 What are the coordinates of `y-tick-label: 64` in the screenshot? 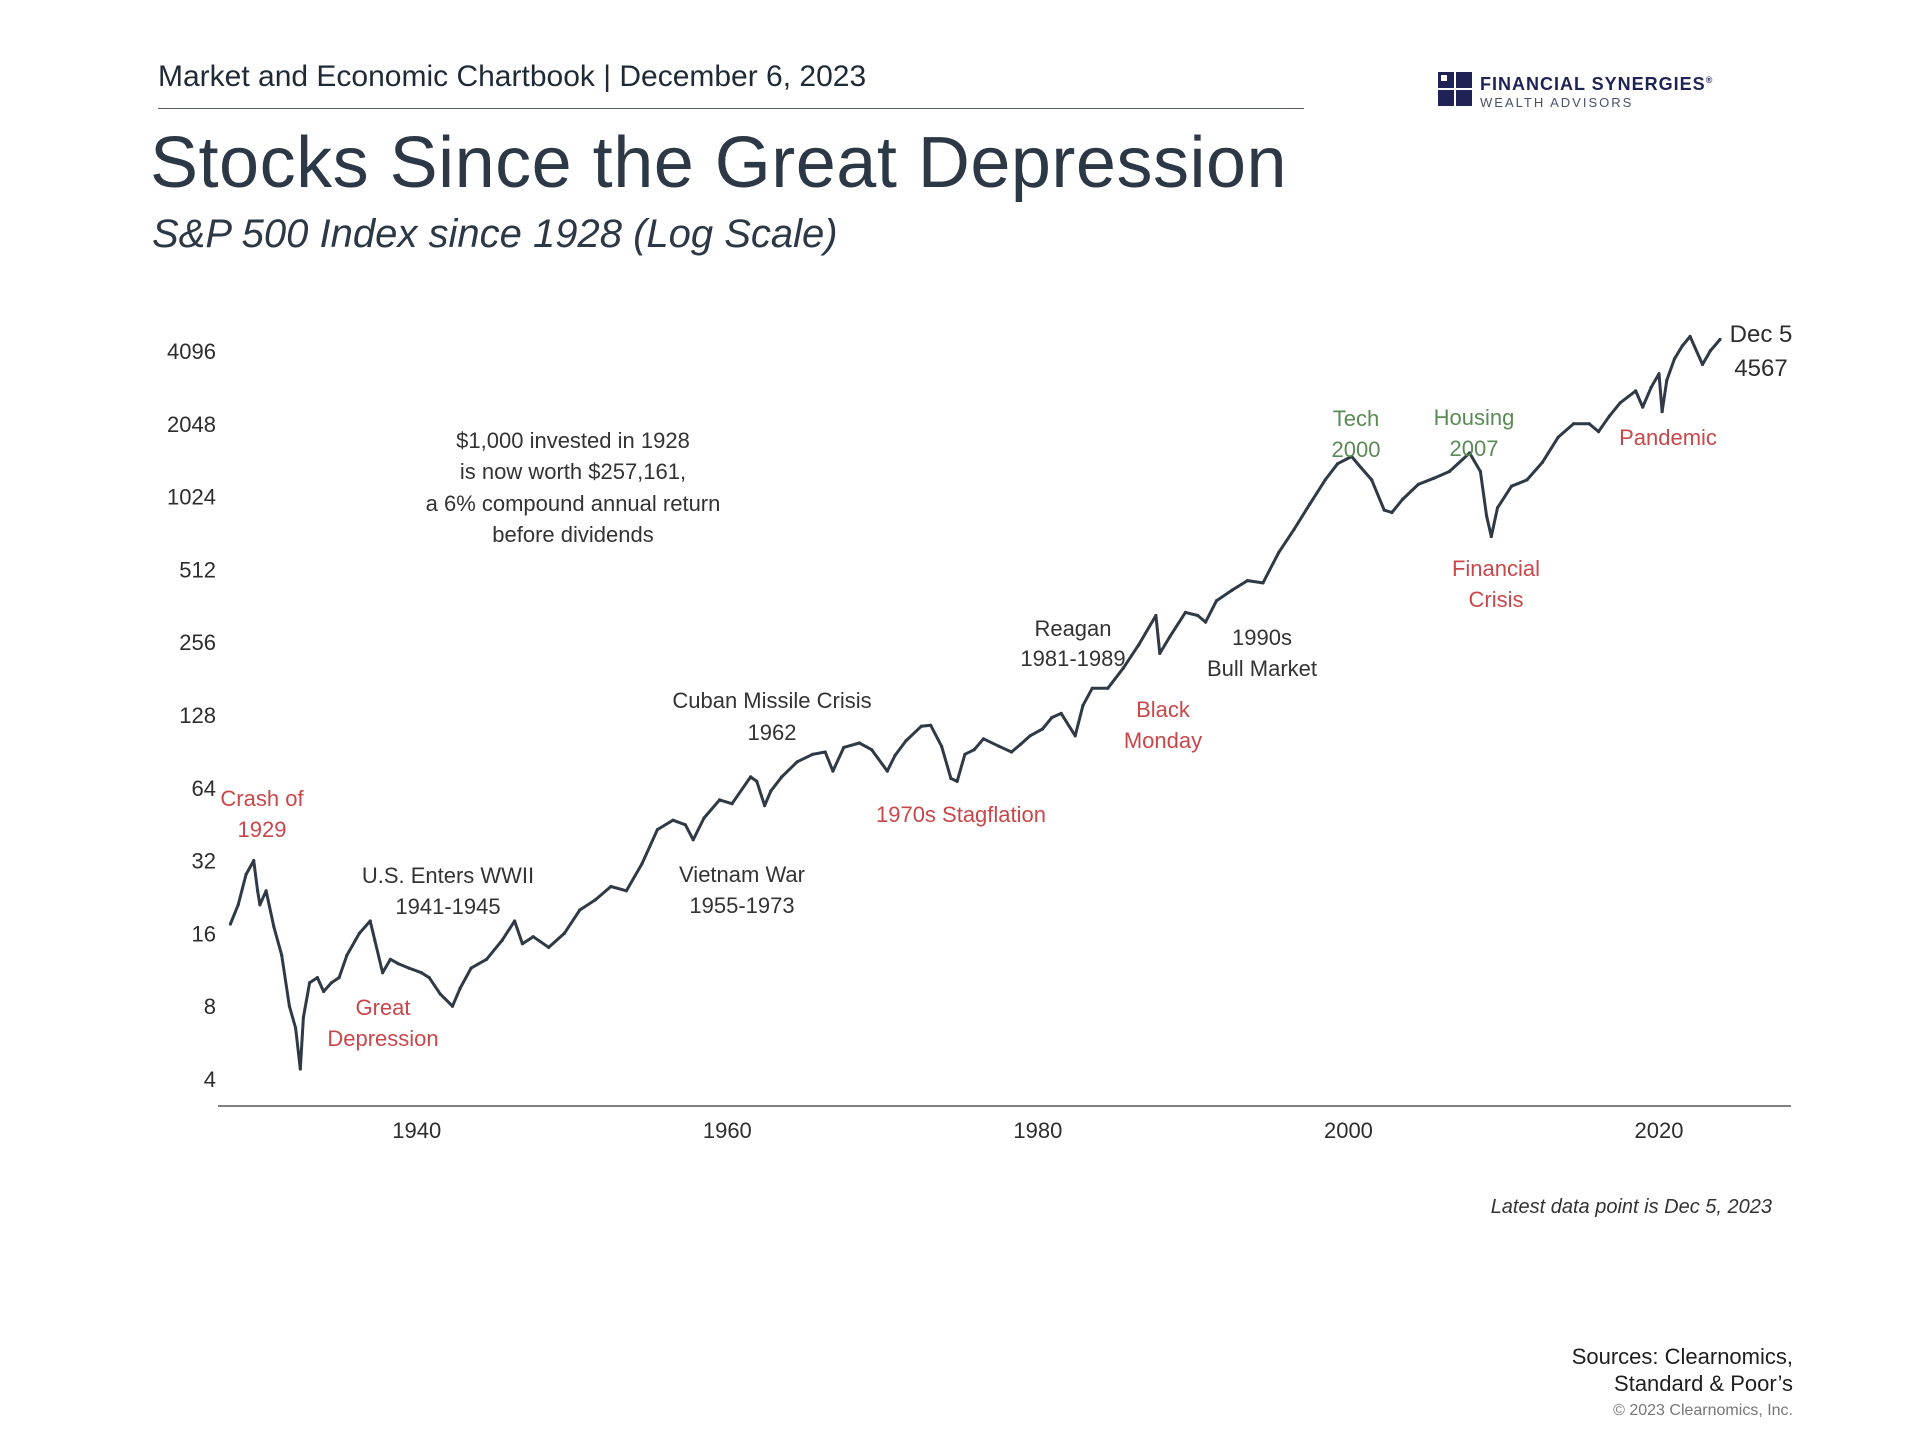 It's located at (204, 788).